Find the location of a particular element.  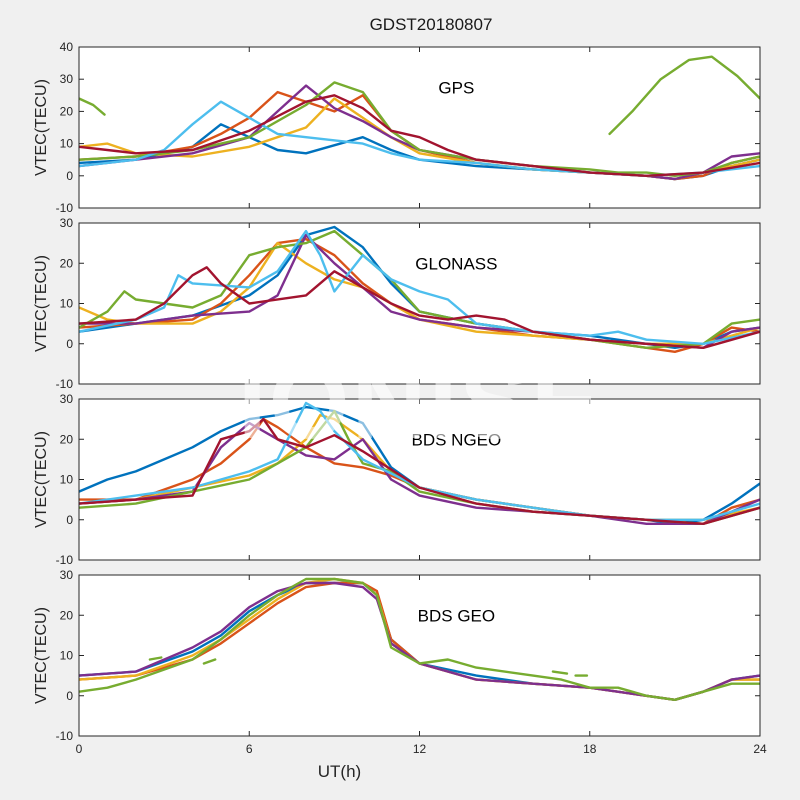

x-tick-label: 12 is located at coordinates (420, 749).